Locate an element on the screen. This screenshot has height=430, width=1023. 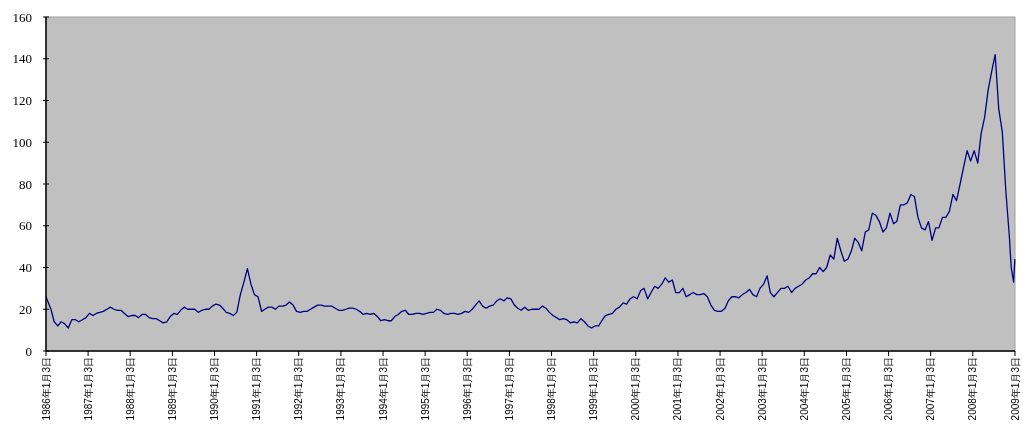
y-tick-label: 20 is located at coordinates (25, 309).